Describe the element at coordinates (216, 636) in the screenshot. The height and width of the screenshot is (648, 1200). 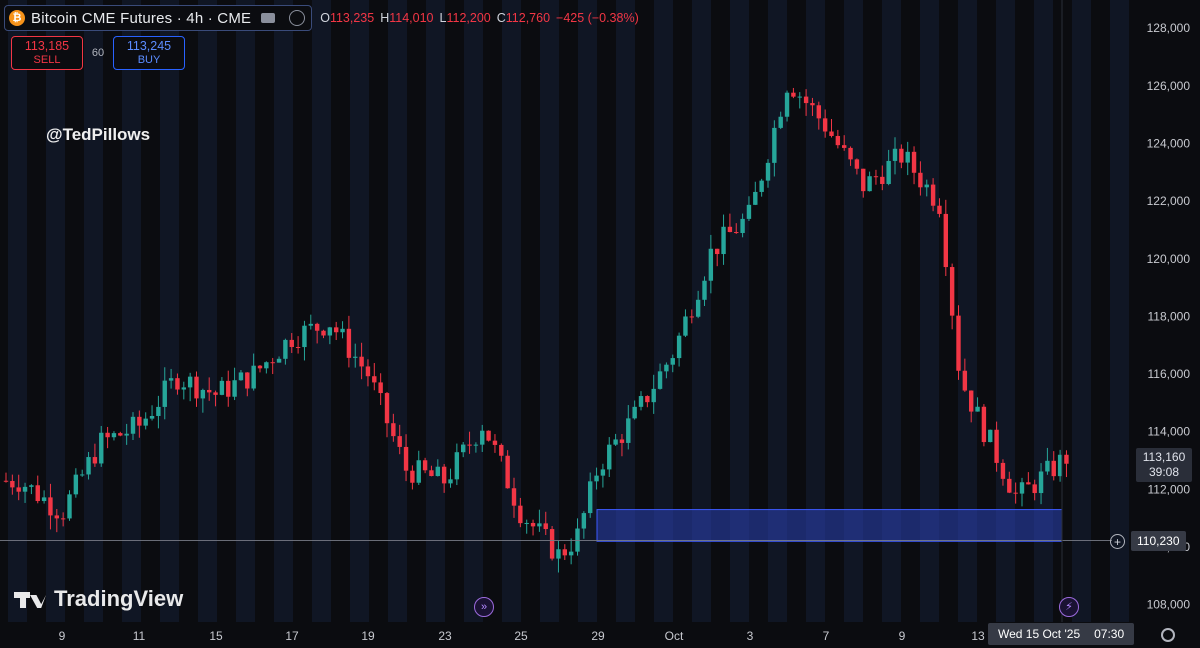
I see `time-tick-label: 15` at that location.